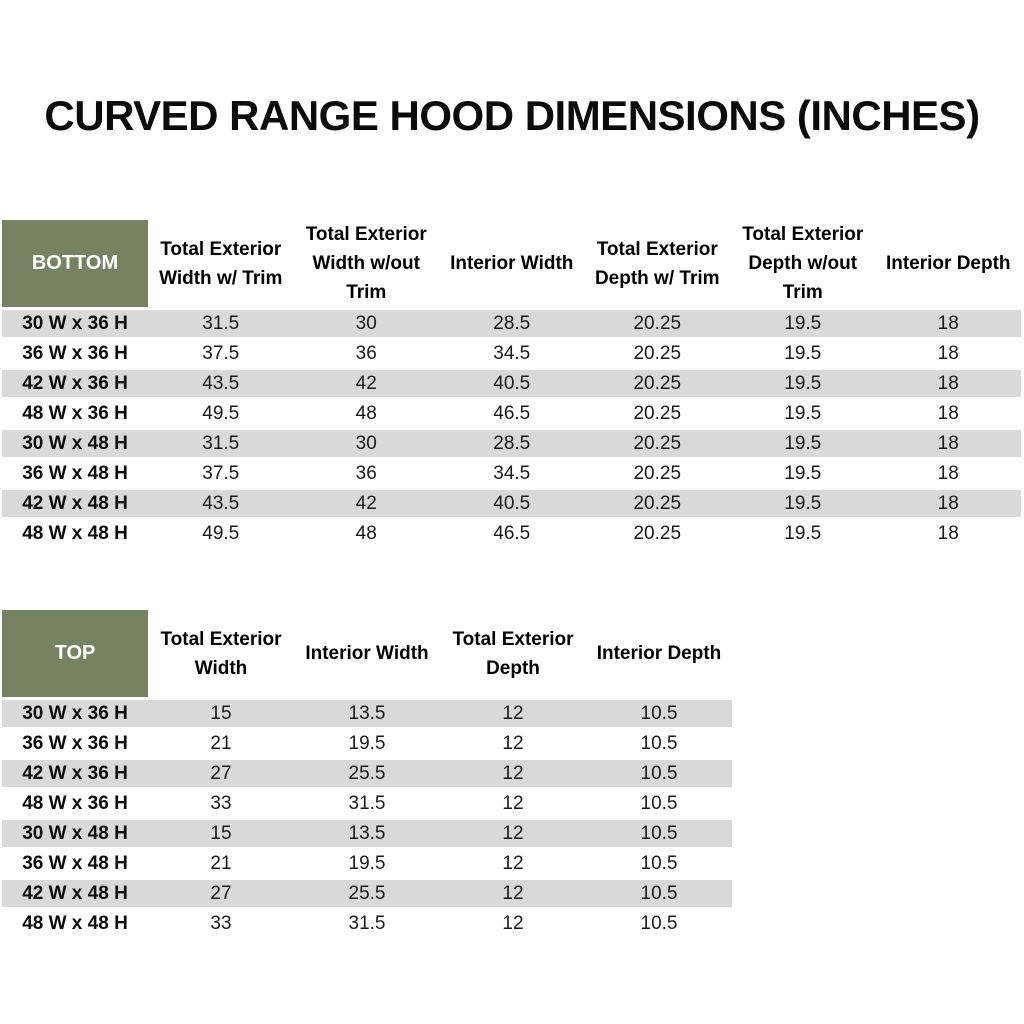 The width and height of the screenshot is (1024, 1024). I want to click on value-cell: 40.5, so click(512, 383).